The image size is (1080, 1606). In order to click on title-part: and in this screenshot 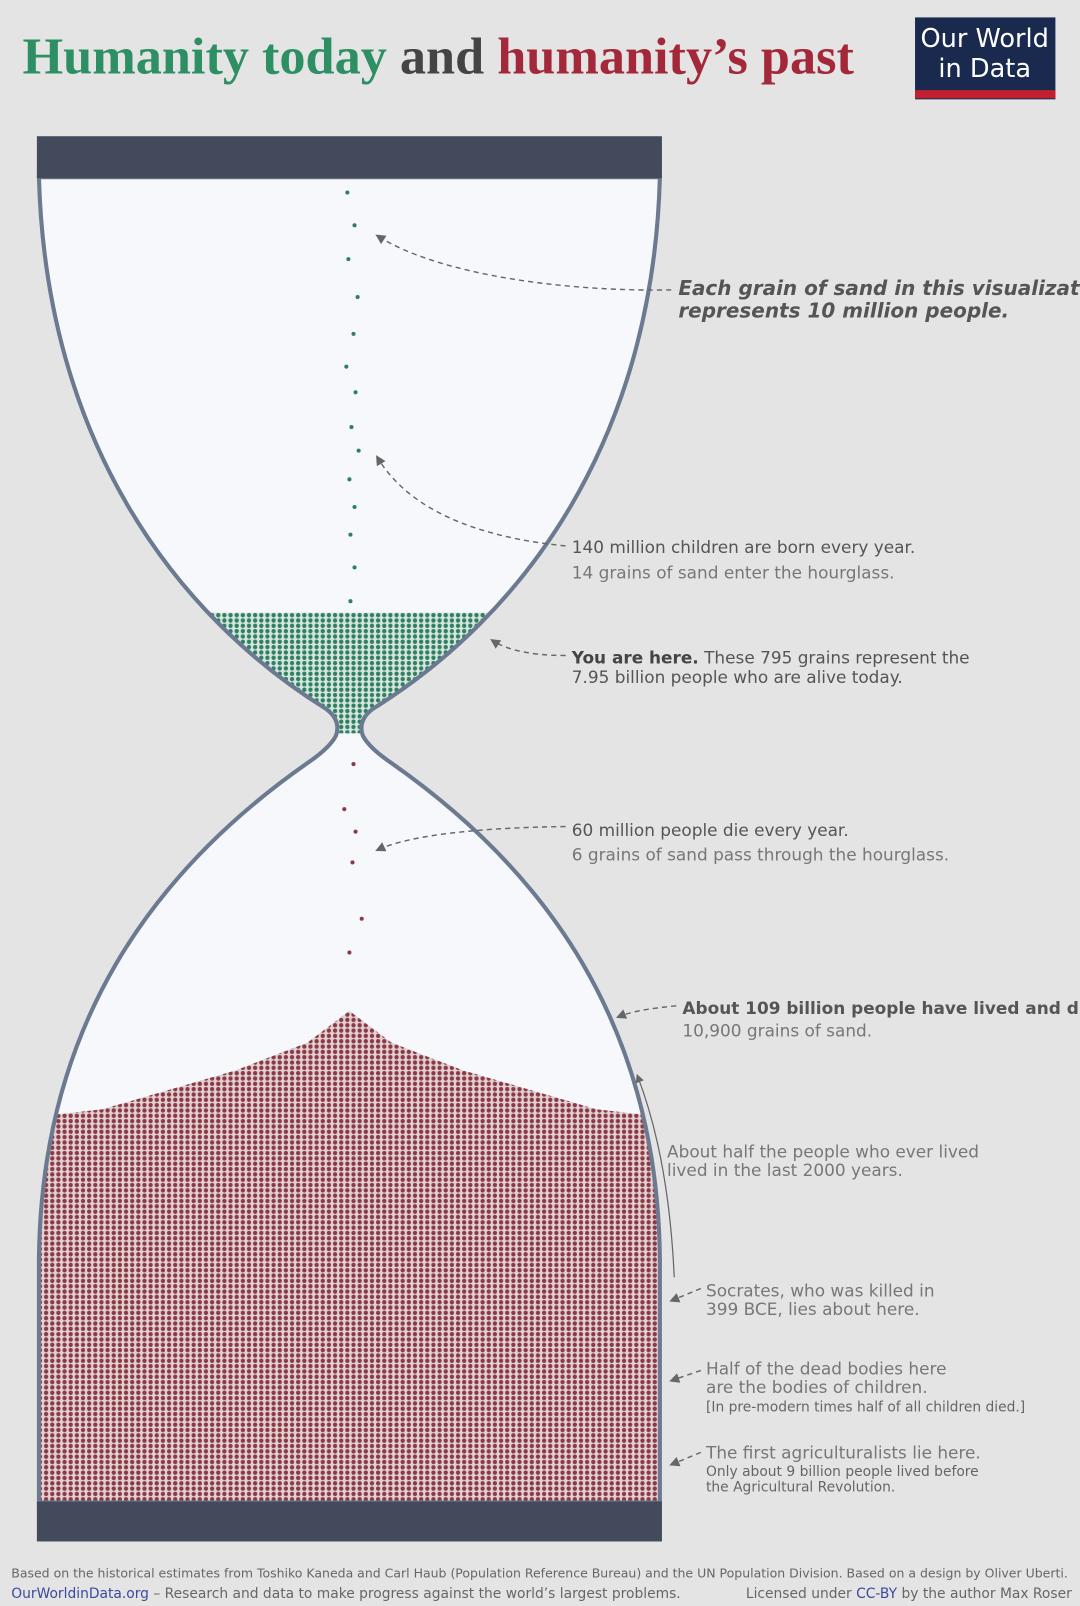, I will do `click(442, 57)`.